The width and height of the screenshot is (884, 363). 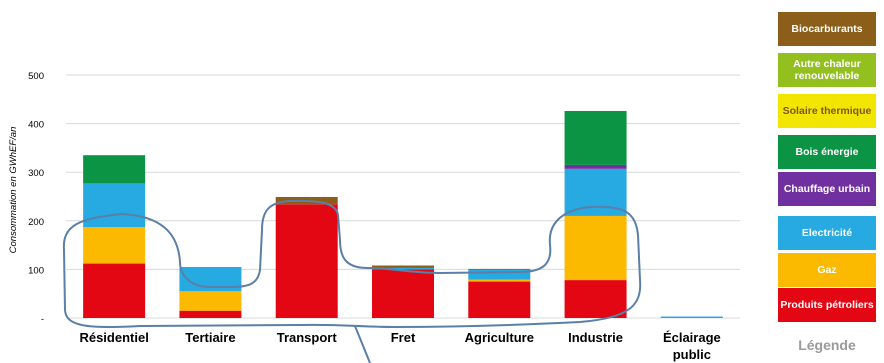 I want to click on legend-item-biocarburants: Biocarburants, so click(x=827, y=29).